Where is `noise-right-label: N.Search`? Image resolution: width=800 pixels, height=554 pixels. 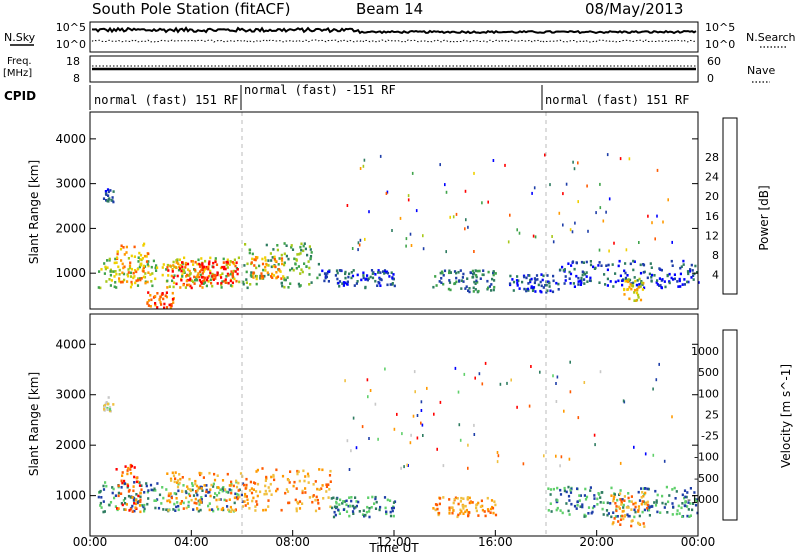
noise-right-label: N.Search is located at coordinates (771, 37).